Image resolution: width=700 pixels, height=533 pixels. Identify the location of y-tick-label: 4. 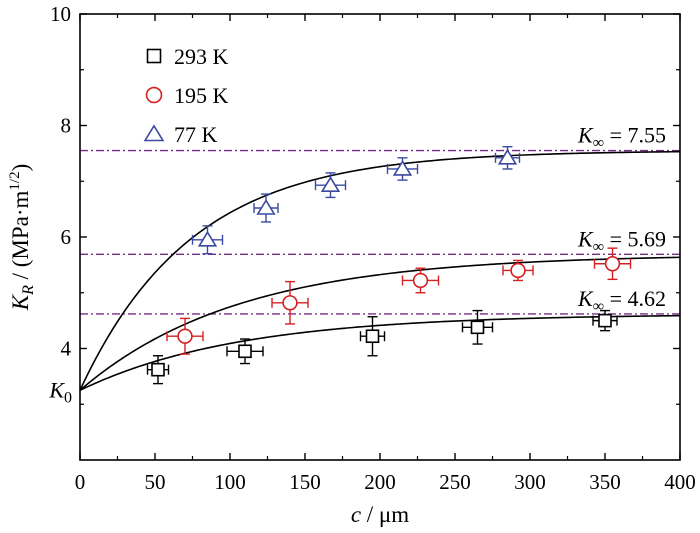
(66, 349).